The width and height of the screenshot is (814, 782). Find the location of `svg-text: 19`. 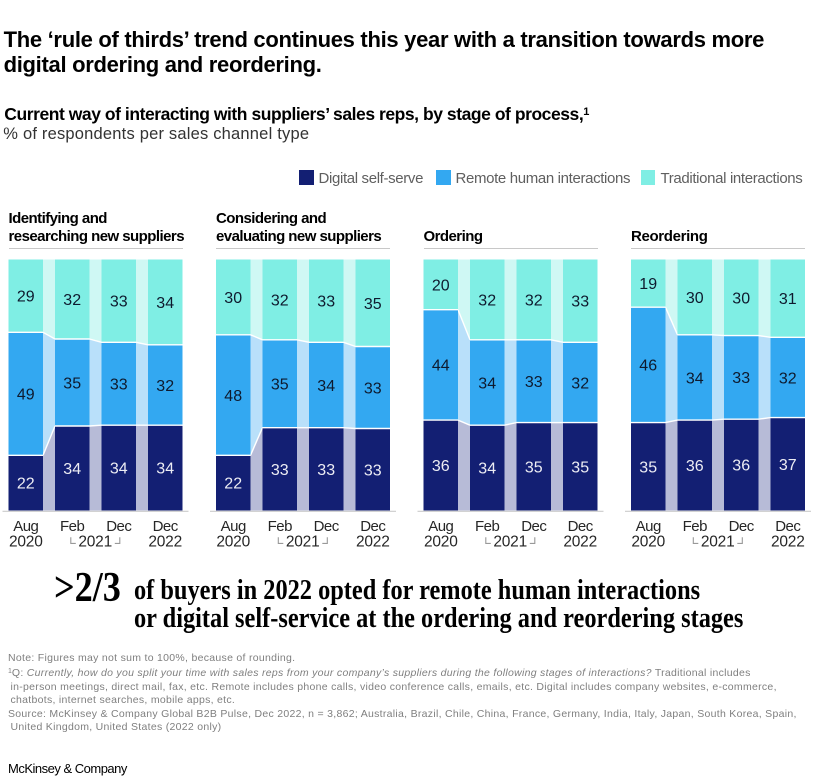

svg-text: 19 is located at coordinates (648, 284).